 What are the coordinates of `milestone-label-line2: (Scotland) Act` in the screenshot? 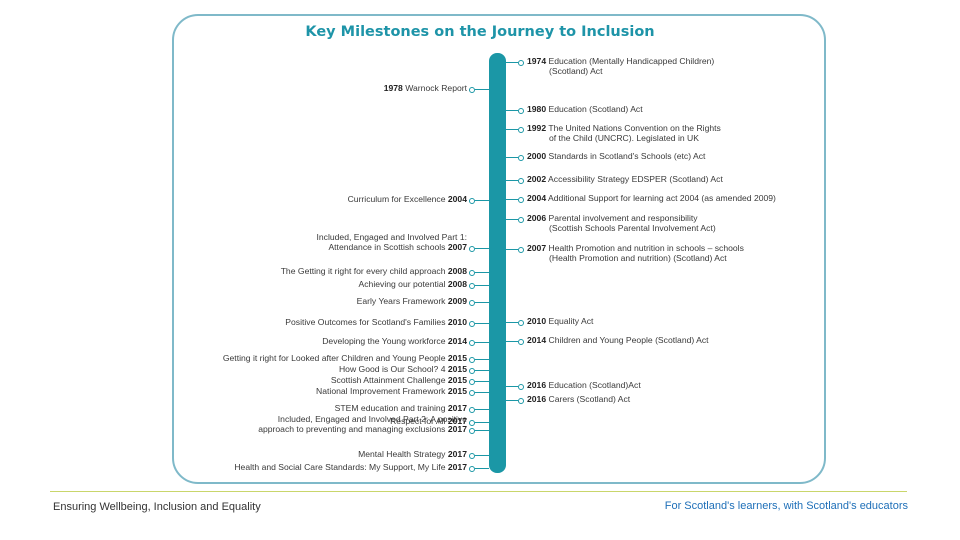 It's located at (576, 70).